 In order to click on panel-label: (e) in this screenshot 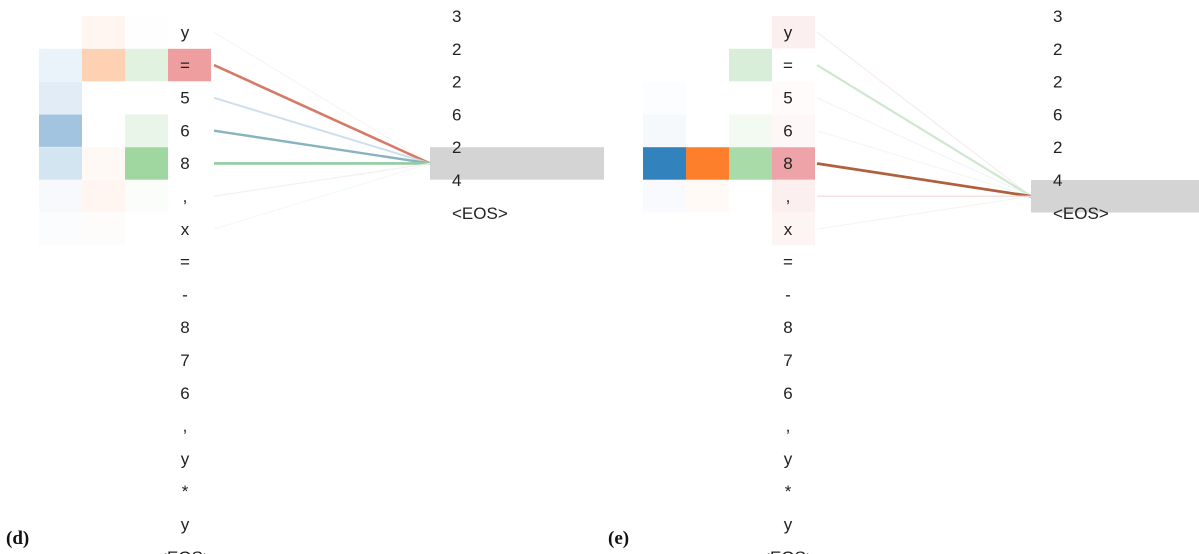, I will do `click(618, 538)`.